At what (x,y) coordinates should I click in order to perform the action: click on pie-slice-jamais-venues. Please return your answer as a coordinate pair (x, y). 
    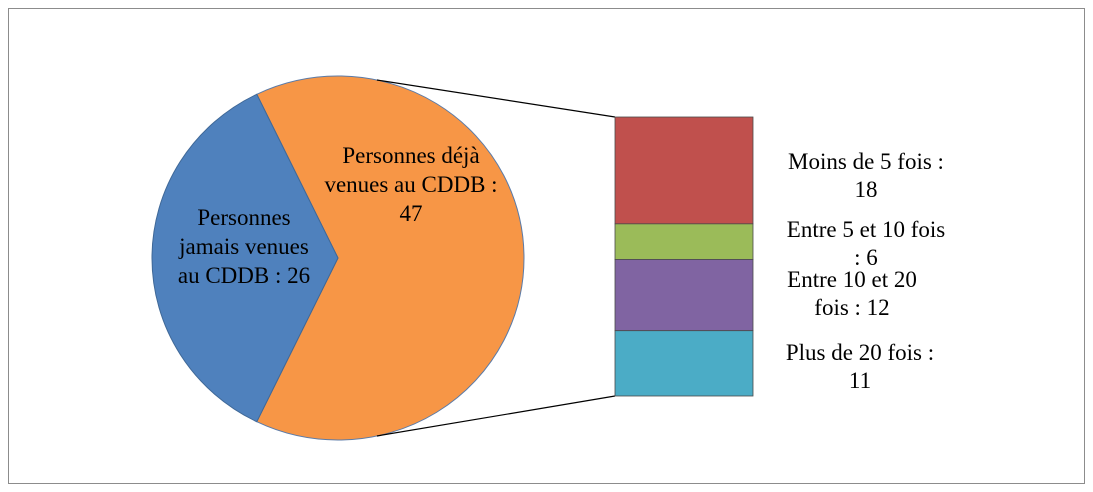
    Looking at the image, I should click on (245, 258).